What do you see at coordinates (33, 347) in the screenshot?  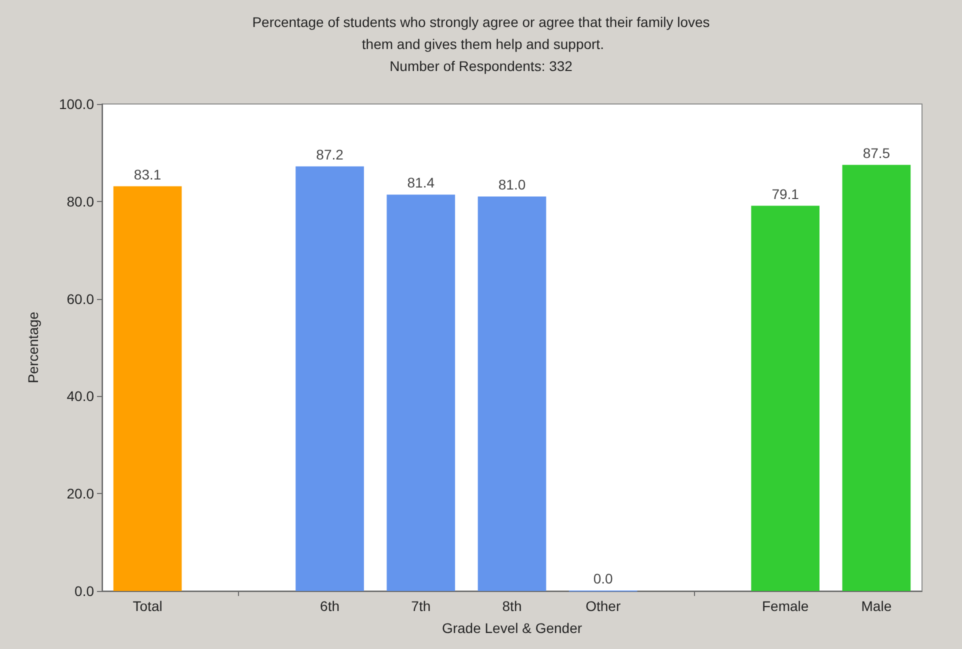 I see `y-axis-title: Percentage` at bounding box center [33, 347].